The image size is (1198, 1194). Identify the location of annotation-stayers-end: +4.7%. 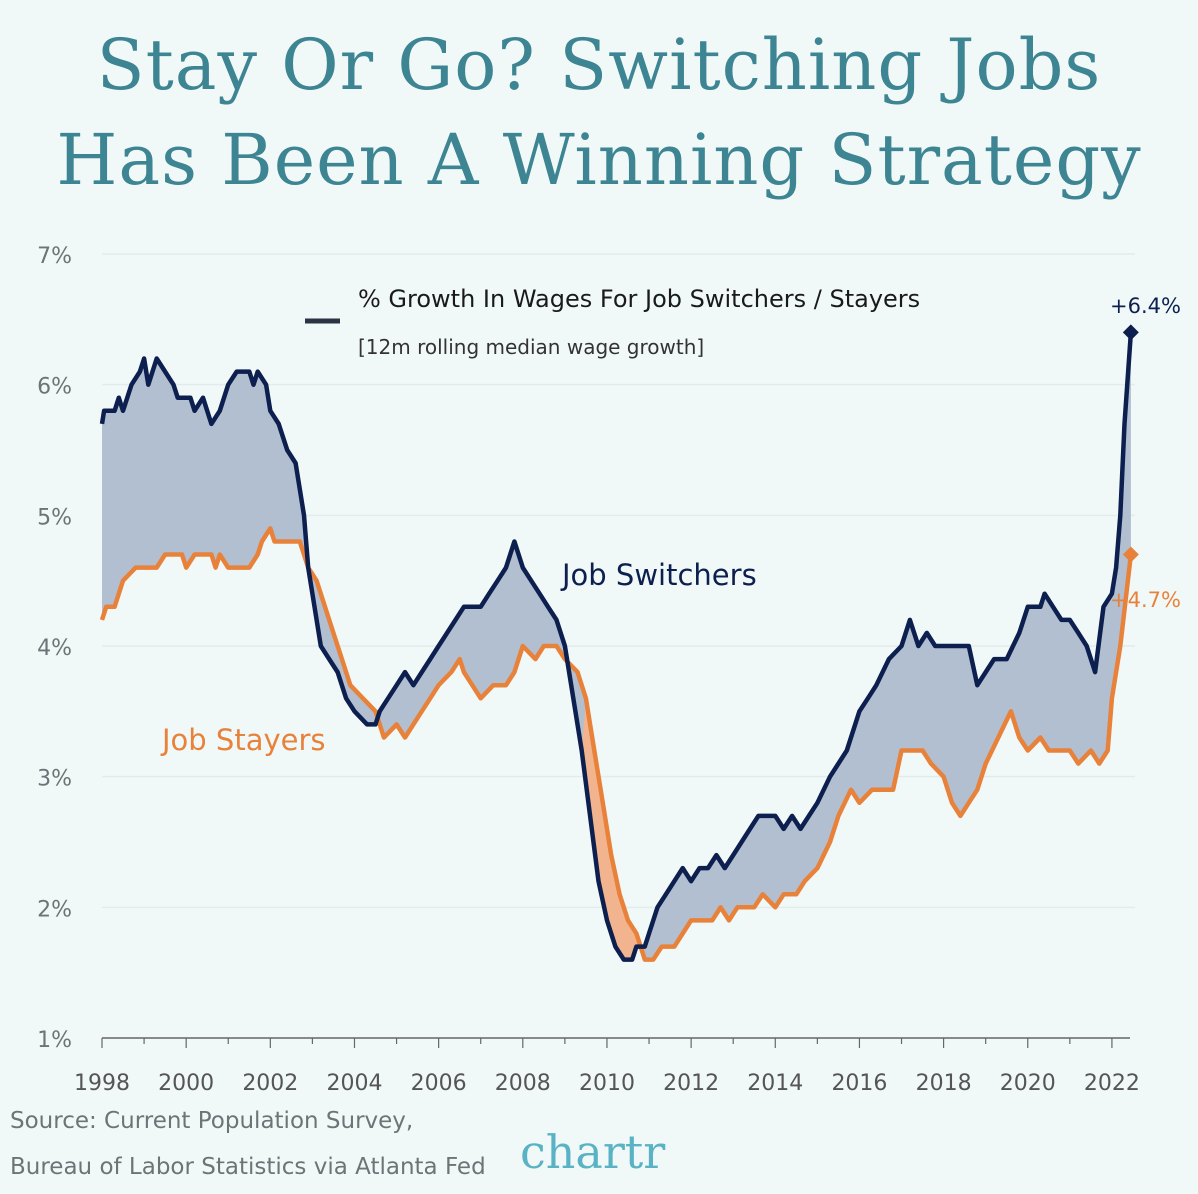
(1145, 600).